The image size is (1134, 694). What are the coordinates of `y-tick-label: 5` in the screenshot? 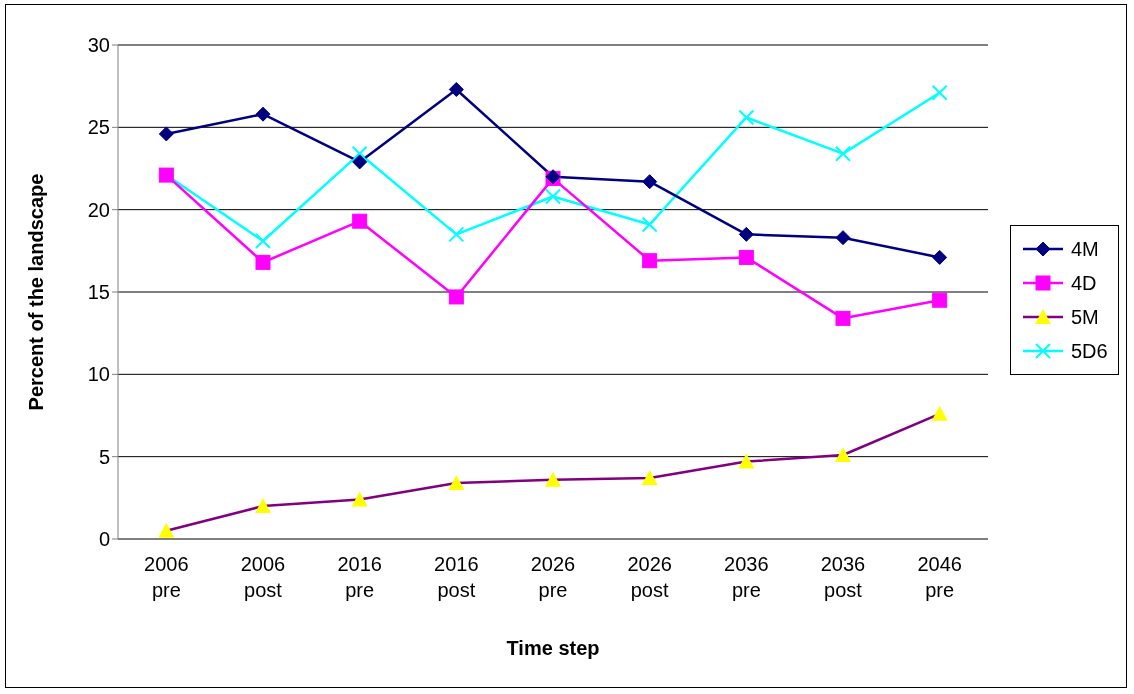 It's located at (104, 456).